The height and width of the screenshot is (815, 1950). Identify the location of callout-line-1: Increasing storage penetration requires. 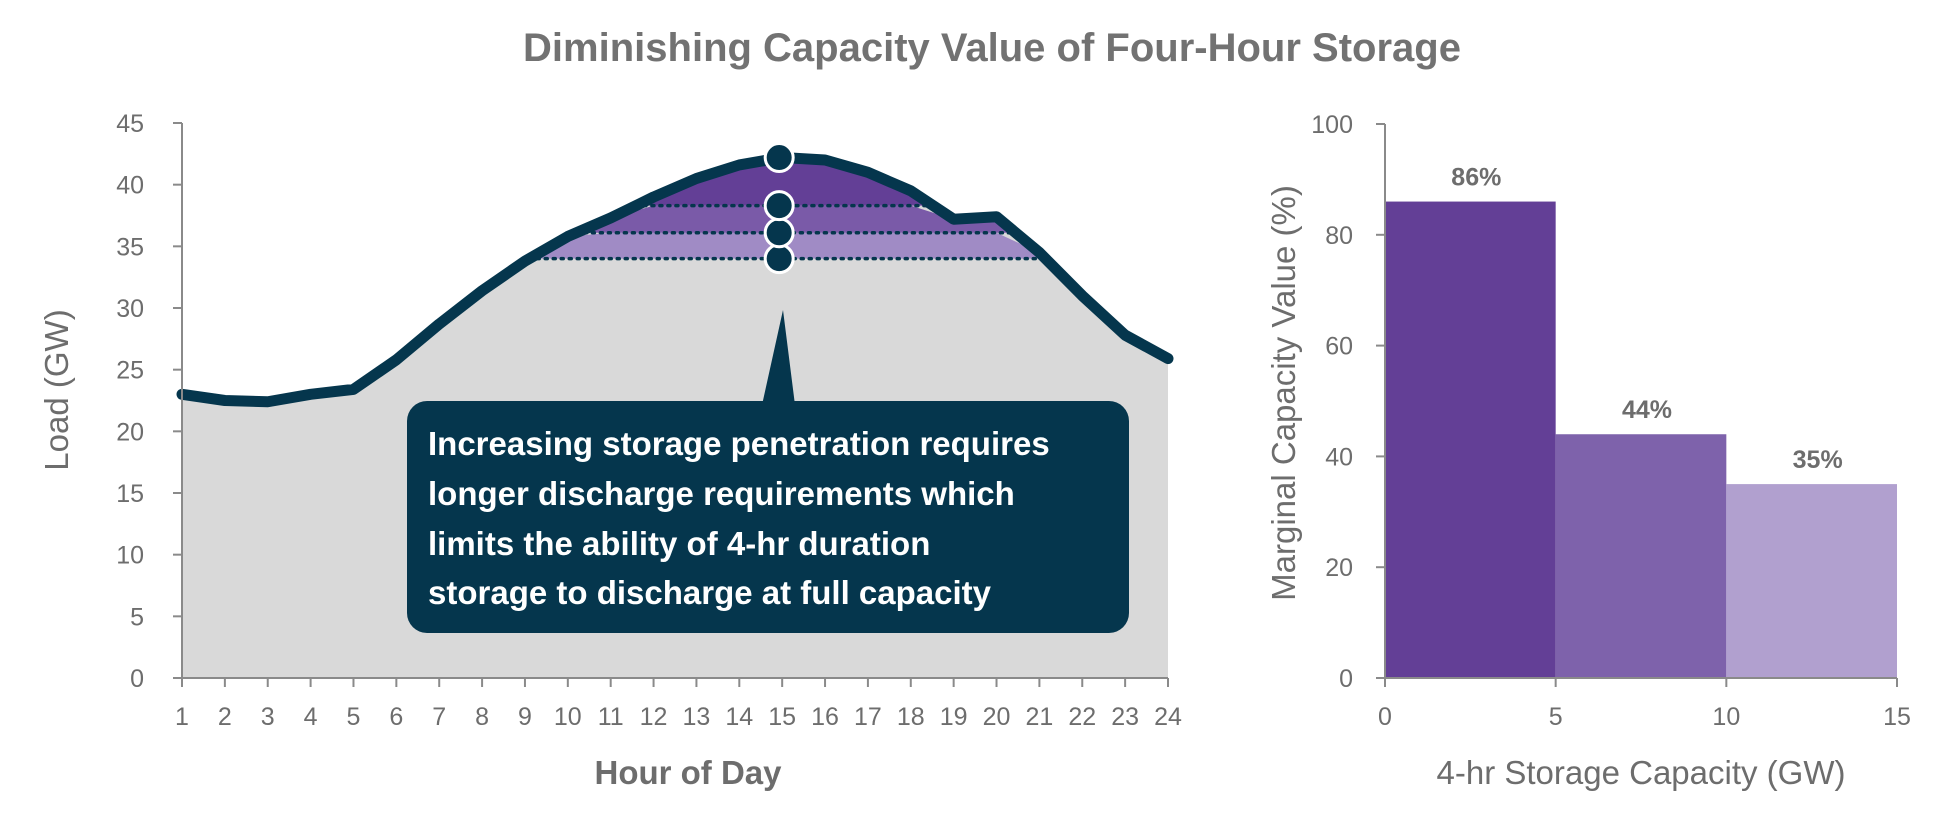
(739, 443).